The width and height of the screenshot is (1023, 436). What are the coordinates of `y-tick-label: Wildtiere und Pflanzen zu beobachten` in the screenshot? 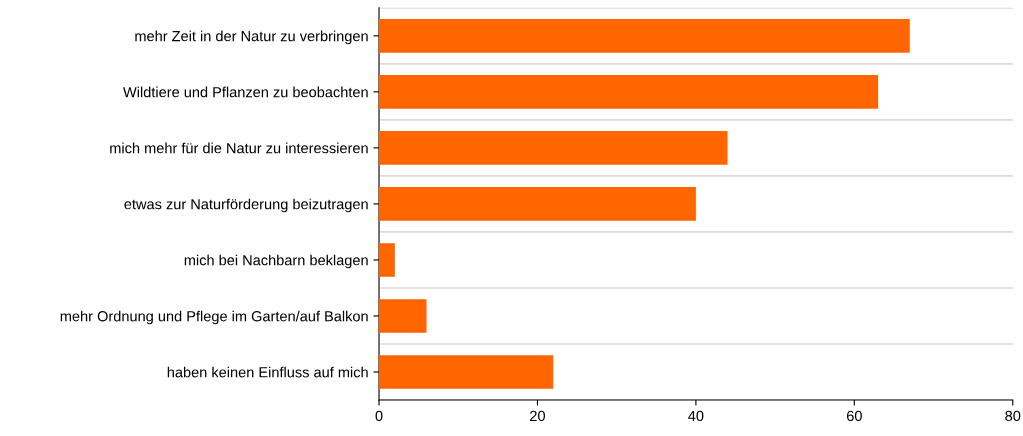 It's located at (245, 92).